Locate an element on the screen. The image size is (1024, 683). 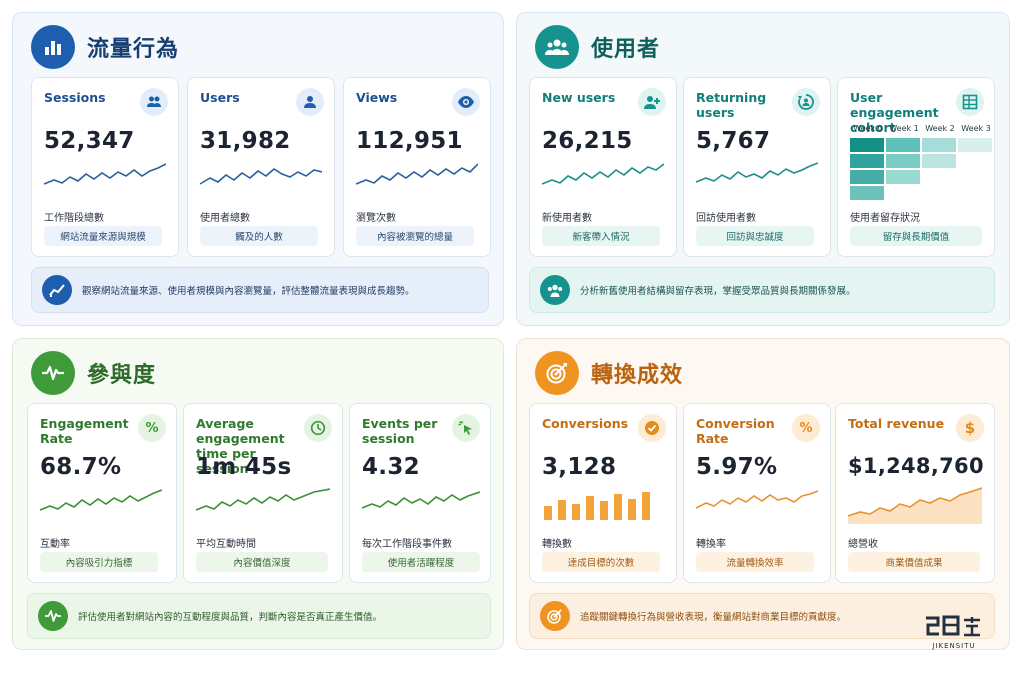
card-value: 26,215 is located at coordinates (587, 141).